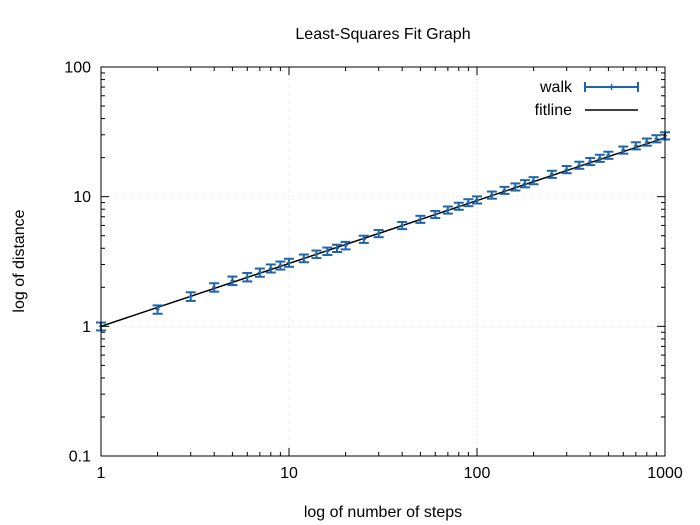  What do you see at coordinates (86, 327) in the screenshot?
I see `y-tick-label: 1` at bounding box center [86, 327].